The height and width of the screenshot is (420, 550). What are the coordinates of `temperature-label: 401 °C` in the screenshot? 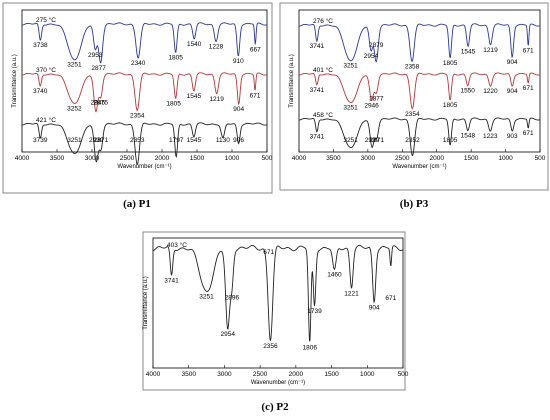 It's located at (323, 70).